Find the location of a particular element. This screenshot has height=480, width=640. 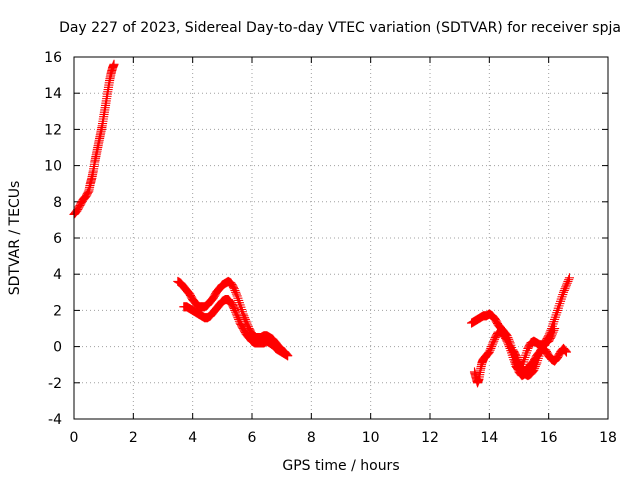

x-tick-label: 18 is located at coordinates (608, 438).